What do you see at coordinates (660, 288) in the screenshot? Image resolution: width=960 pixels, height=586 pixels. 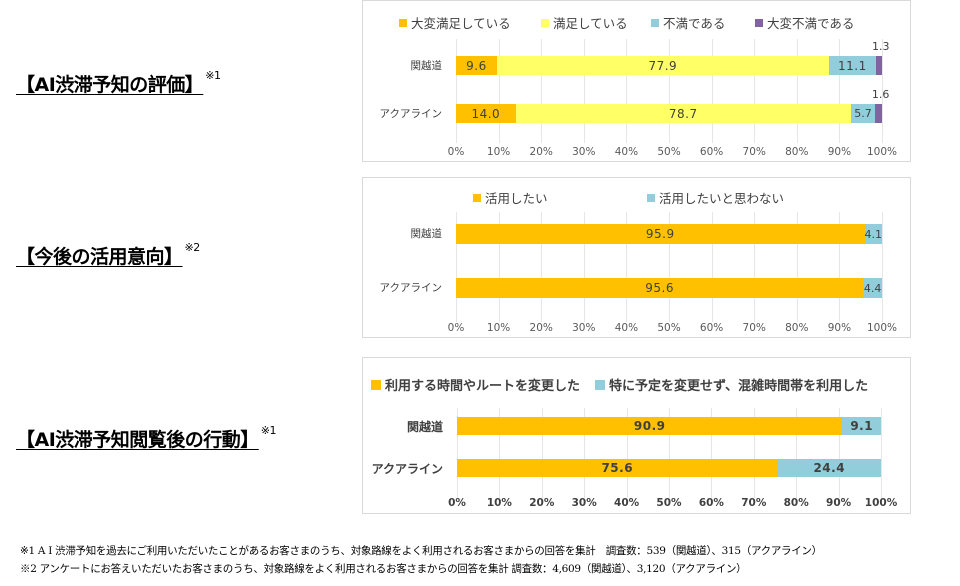 I see `bar-segment: 95.6` at bounding box center [660, 288].